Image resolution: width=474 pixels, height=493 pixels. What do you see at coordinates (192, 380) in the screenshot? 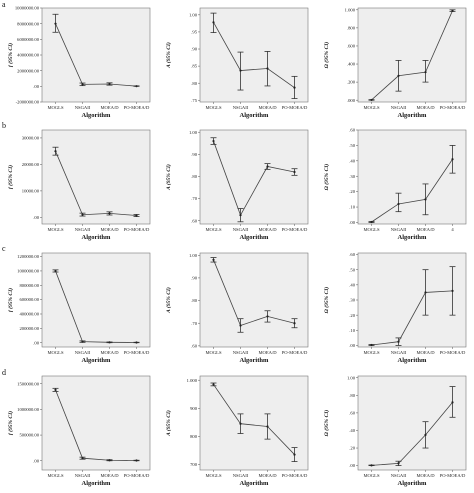
I see `y-tick-label: 1.000` at bounding box center [192, 380].